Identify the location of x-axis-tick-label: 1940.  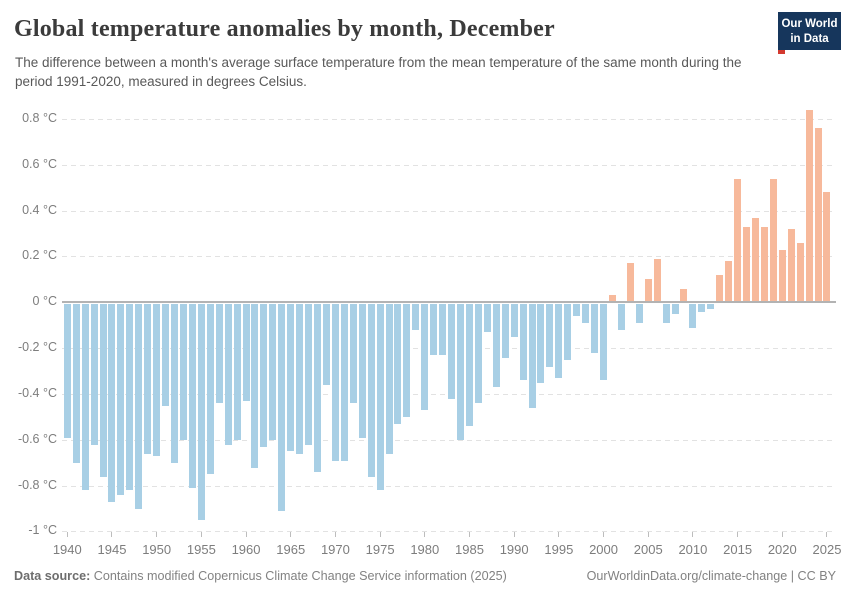
(67, 549).